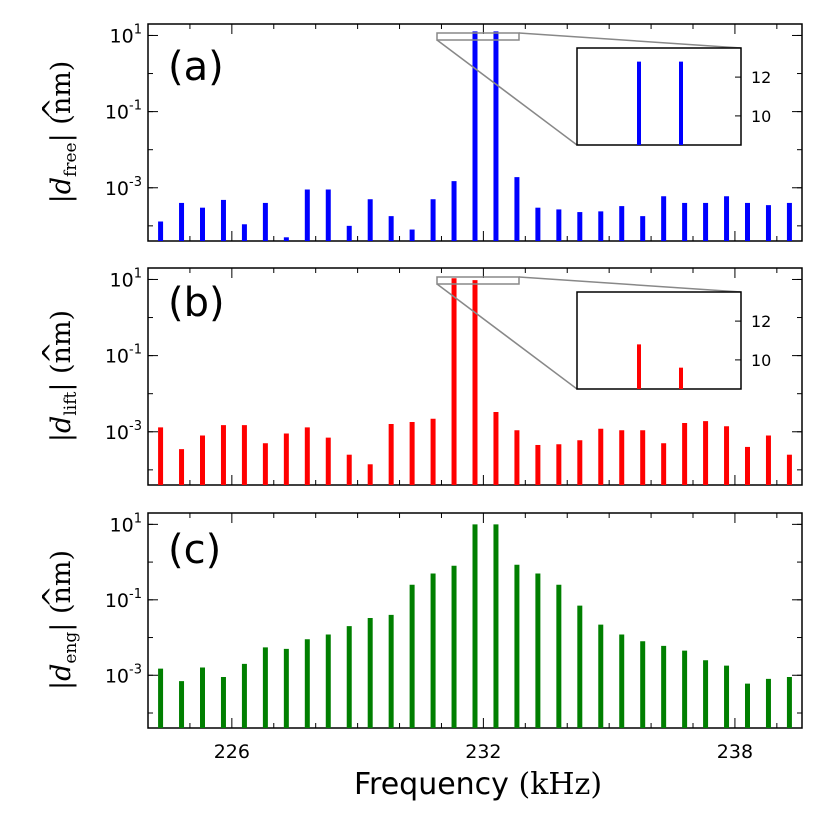 This screenshot has height=830, width=830. I want to click on x-axis: 226 232 238, so click(483, 752).